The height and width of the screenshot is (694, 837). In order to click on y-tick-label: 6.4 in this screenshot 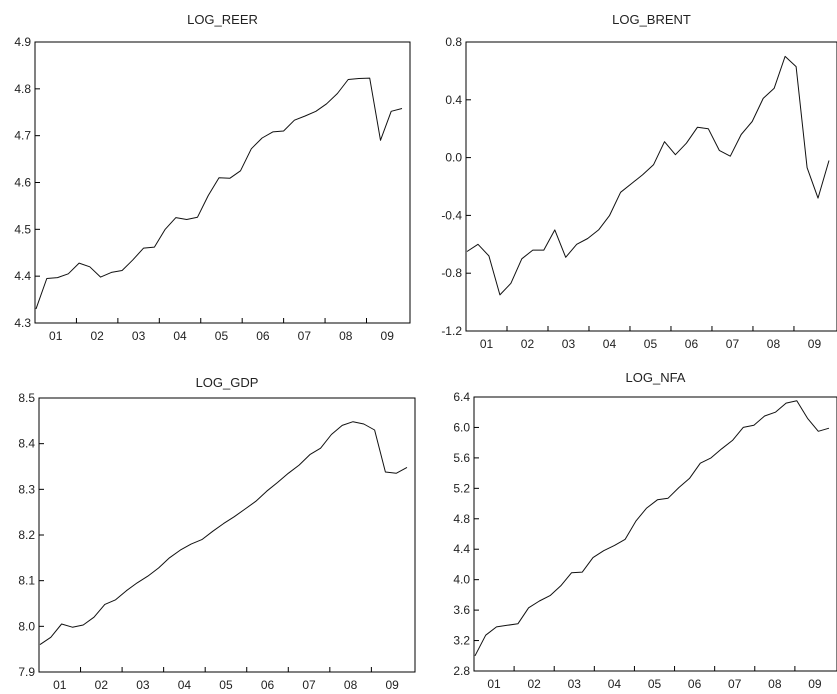, I will do `click(461, 397)`.